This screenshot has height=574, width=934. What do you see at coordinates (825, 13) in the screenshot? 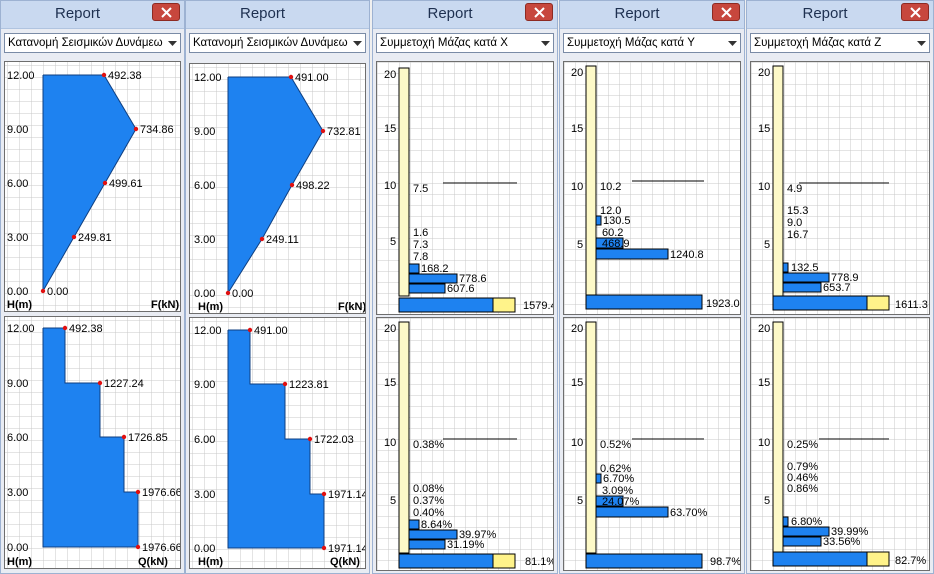
I see `window-title: Report` at bounding box center [825, 13].